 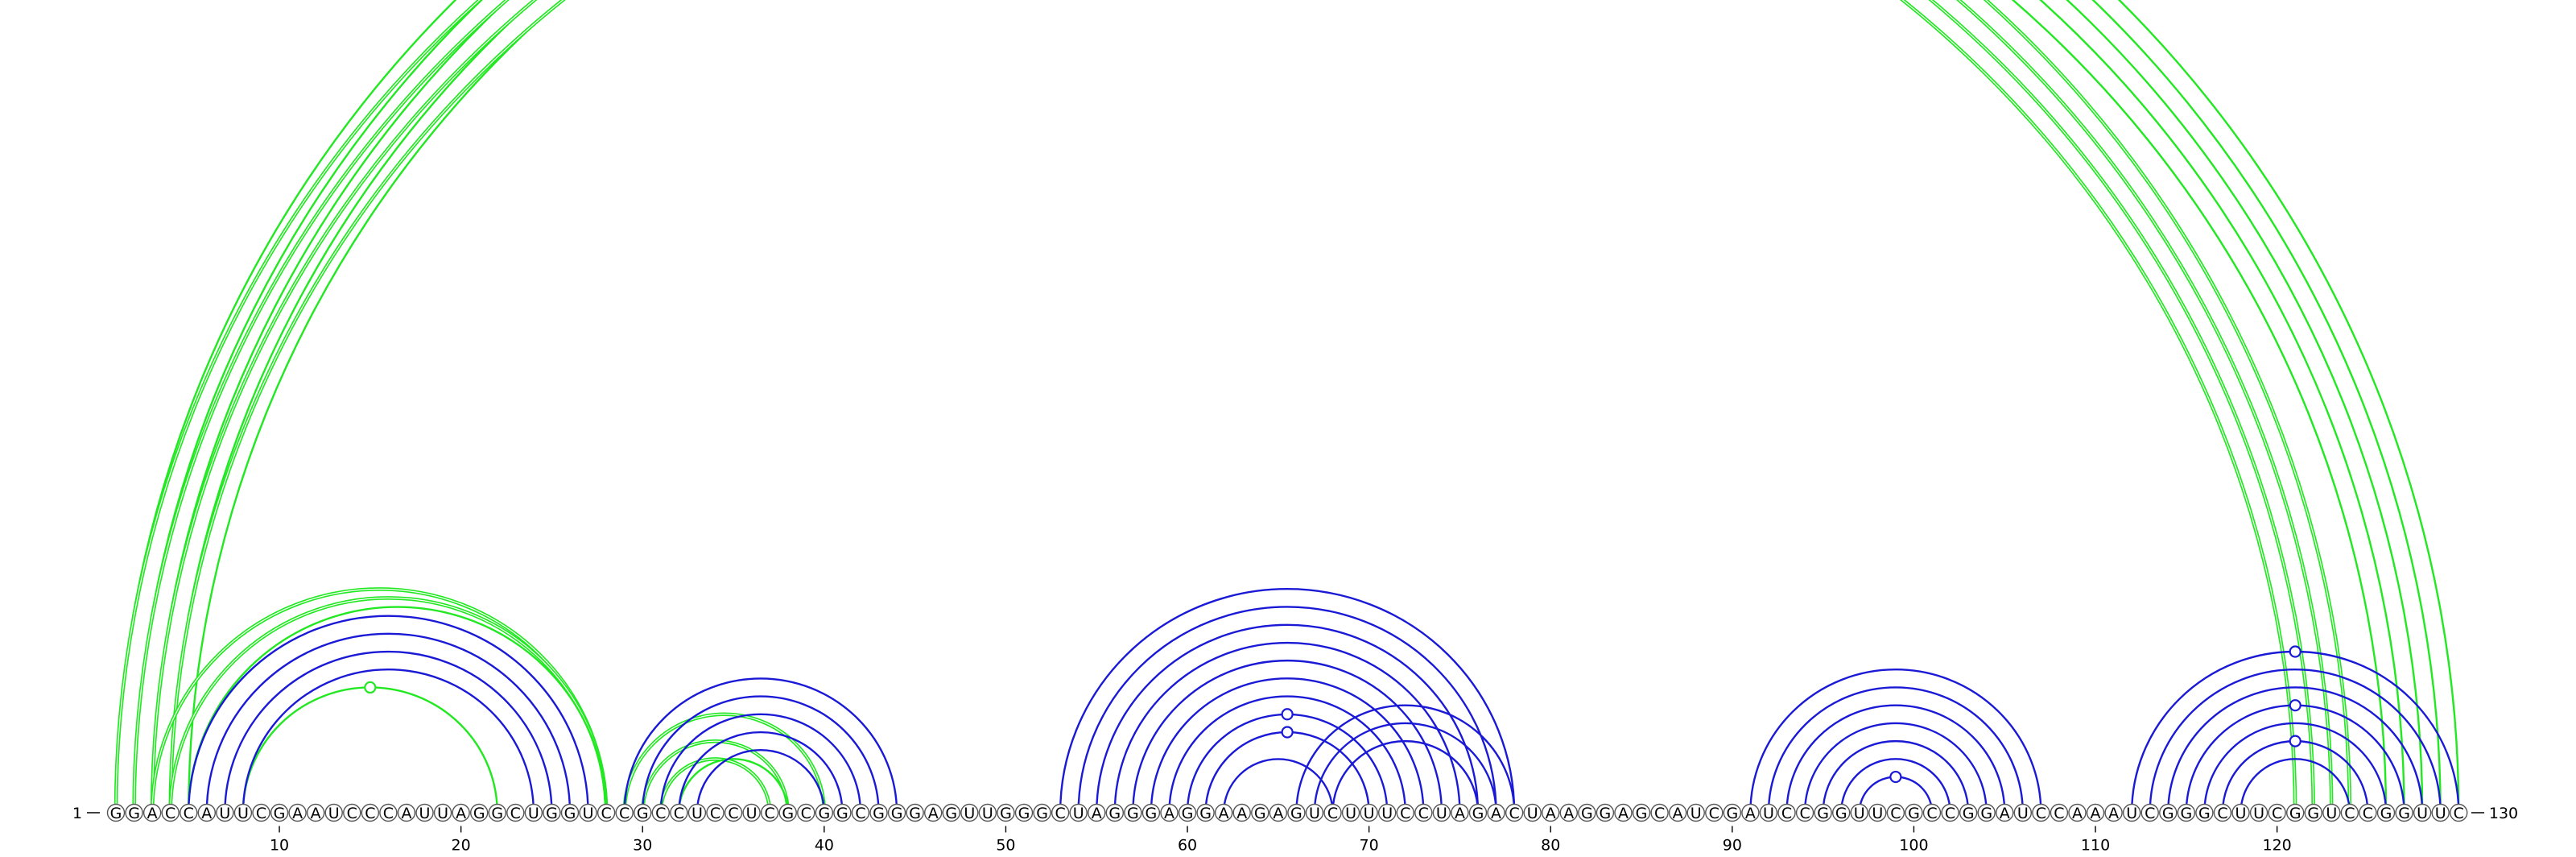 I want to click on base-86: C, so click(x=1659, y=812).